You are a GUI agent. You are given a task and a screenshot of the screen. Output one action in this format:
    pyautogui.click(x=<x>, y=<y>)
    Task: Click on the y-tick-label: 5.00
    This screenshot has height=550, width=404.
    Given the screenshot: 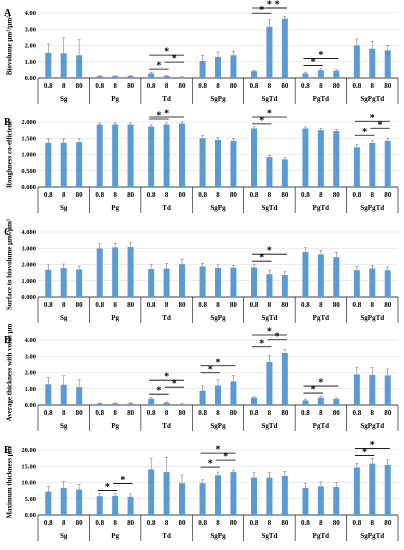 What is the action you would take?
    pyautogui.click(x=30, y=499)
    